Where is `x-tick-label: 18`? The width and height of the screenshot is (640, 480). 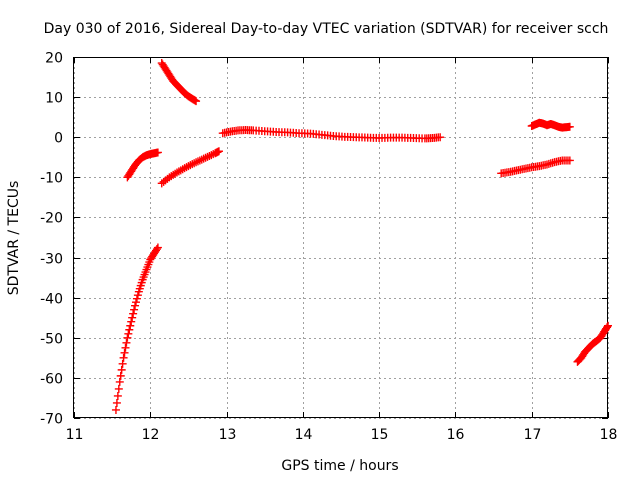
x-tick-label: 18 is located at coordinates (609, 435).